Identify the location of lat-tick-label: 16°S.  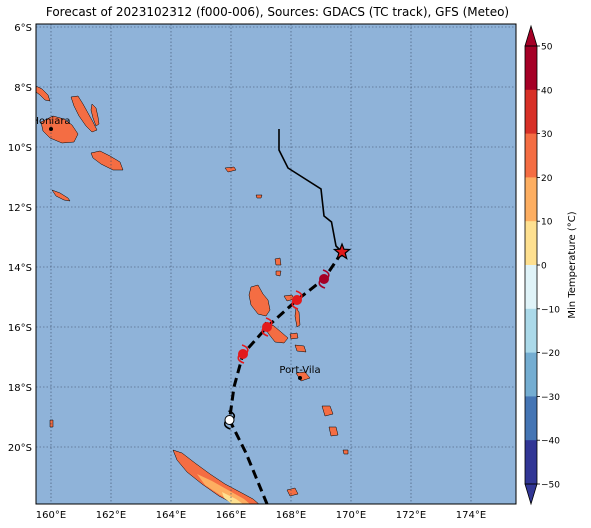
(20, 328).